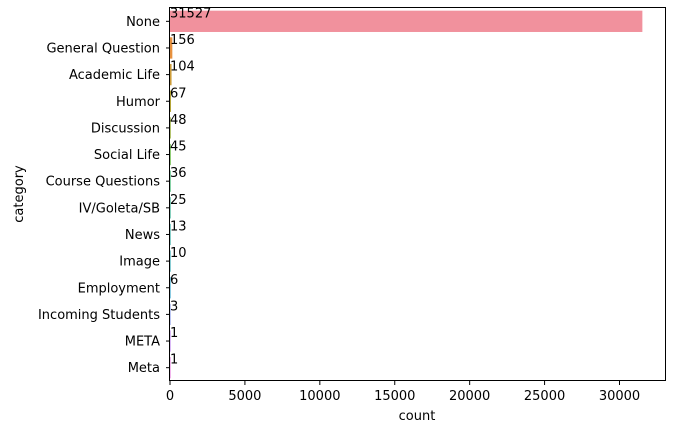  I want to click on y-tick-label-12: META, so click(142, 342).